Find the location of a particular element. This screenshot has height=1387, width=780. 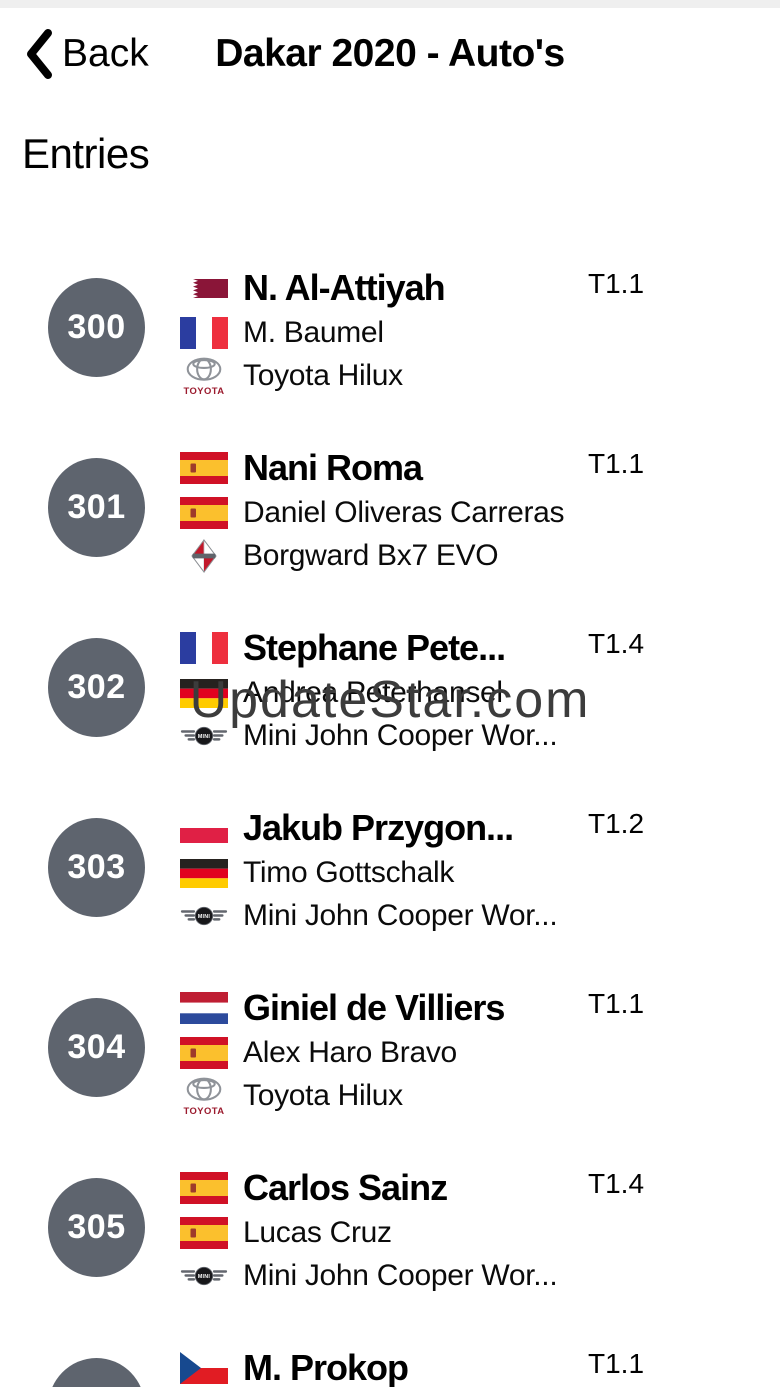

navigation-bar: Back Dakar 2020 - Auto's is located at coordinates (390, 54).